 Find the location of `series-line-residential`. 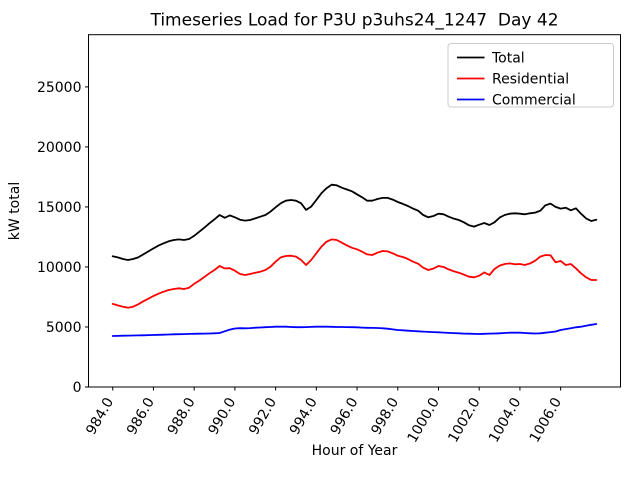

series-line-residential is located at coordinates (354, 273).